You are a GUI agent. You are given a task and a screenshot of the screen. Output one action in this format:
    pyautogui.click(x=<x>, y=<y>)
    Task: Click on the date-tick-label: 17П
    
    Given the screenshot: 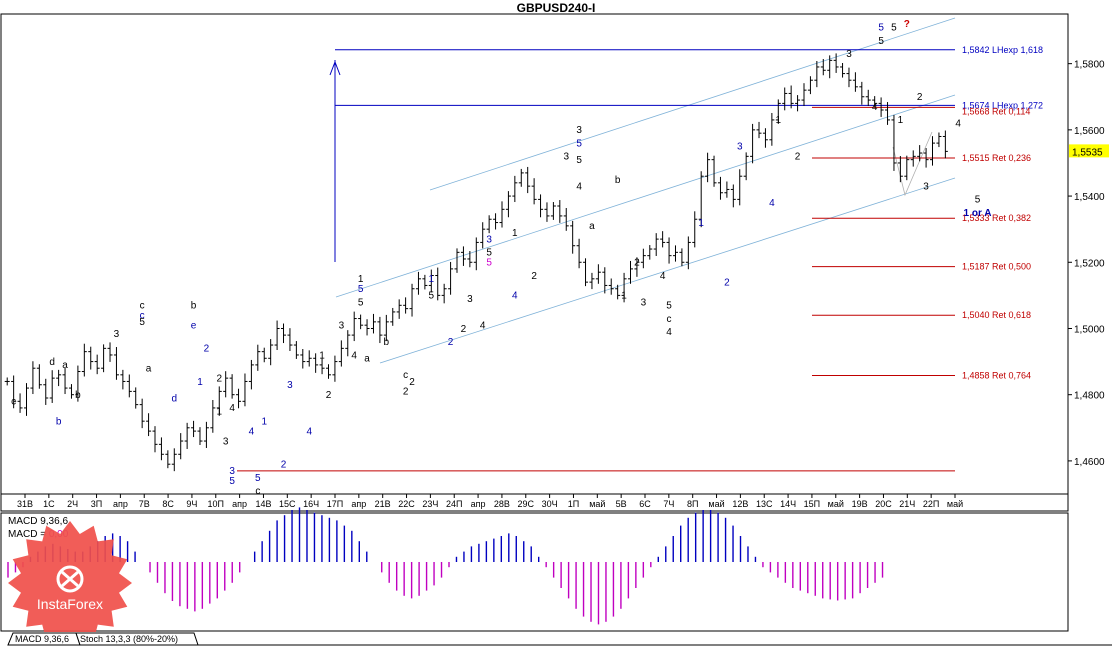 What is the action you would take?
    pyautogui.click(x=335, y=504)
    